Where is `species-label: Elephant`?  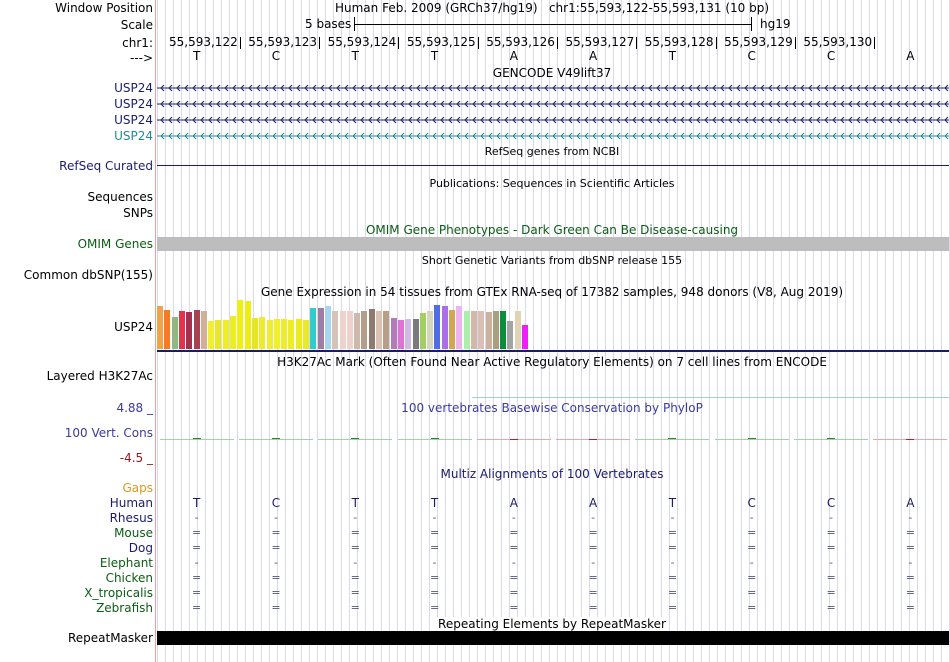 species-label: Elephant is located at coordinates (126, 563).